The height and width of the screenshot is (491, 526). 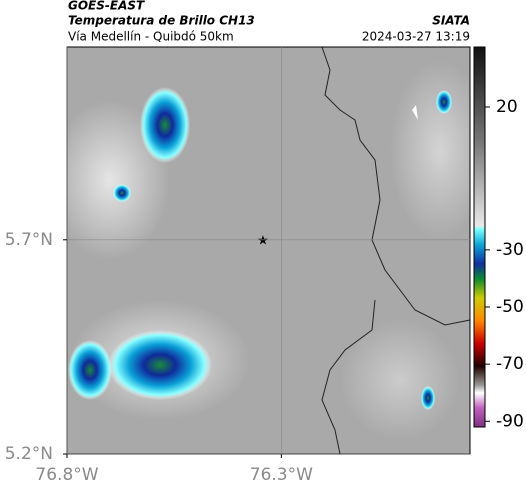 I want to click on colorbar-tick-label: -70, so click(x=510, y=364).